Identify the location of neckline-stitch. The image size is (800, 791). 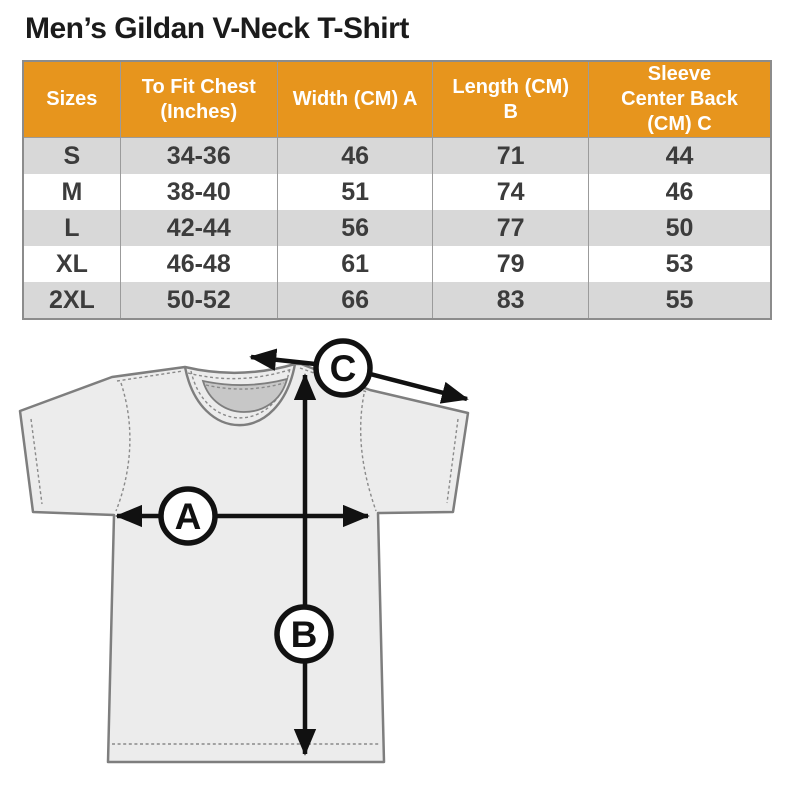
(240, 393).